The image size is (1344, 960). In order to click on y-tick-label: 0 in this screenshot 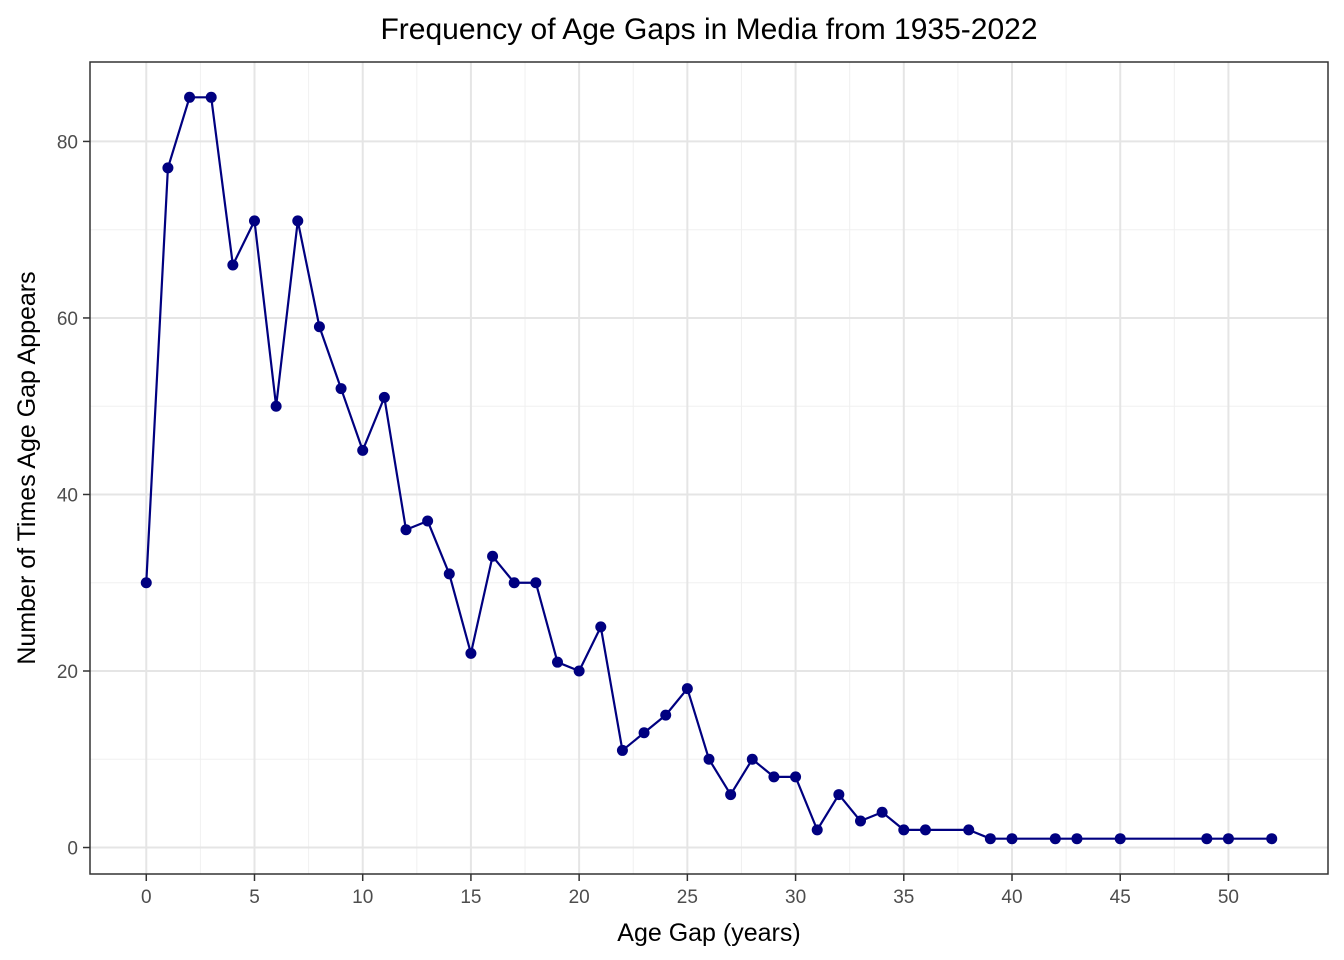, I will do `click(72, 849)`.